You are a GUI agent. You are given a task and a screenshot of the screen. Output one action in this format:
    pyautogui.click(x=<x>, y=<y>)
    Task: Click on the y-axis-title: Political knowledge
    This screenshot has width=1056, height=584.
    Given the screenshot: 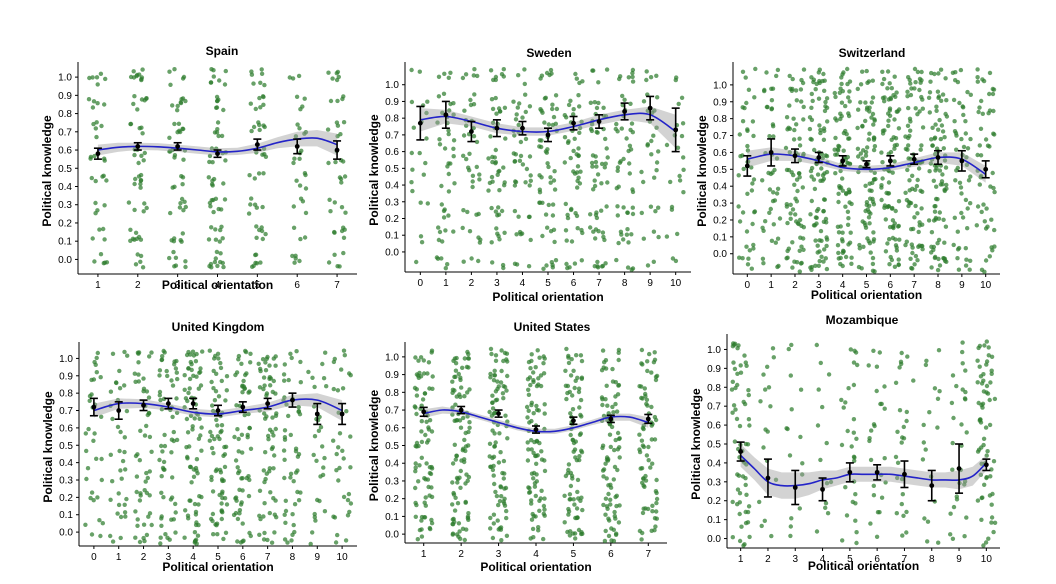 What is the action you would take?
    pyautogui.click(x=48, y=447)
    